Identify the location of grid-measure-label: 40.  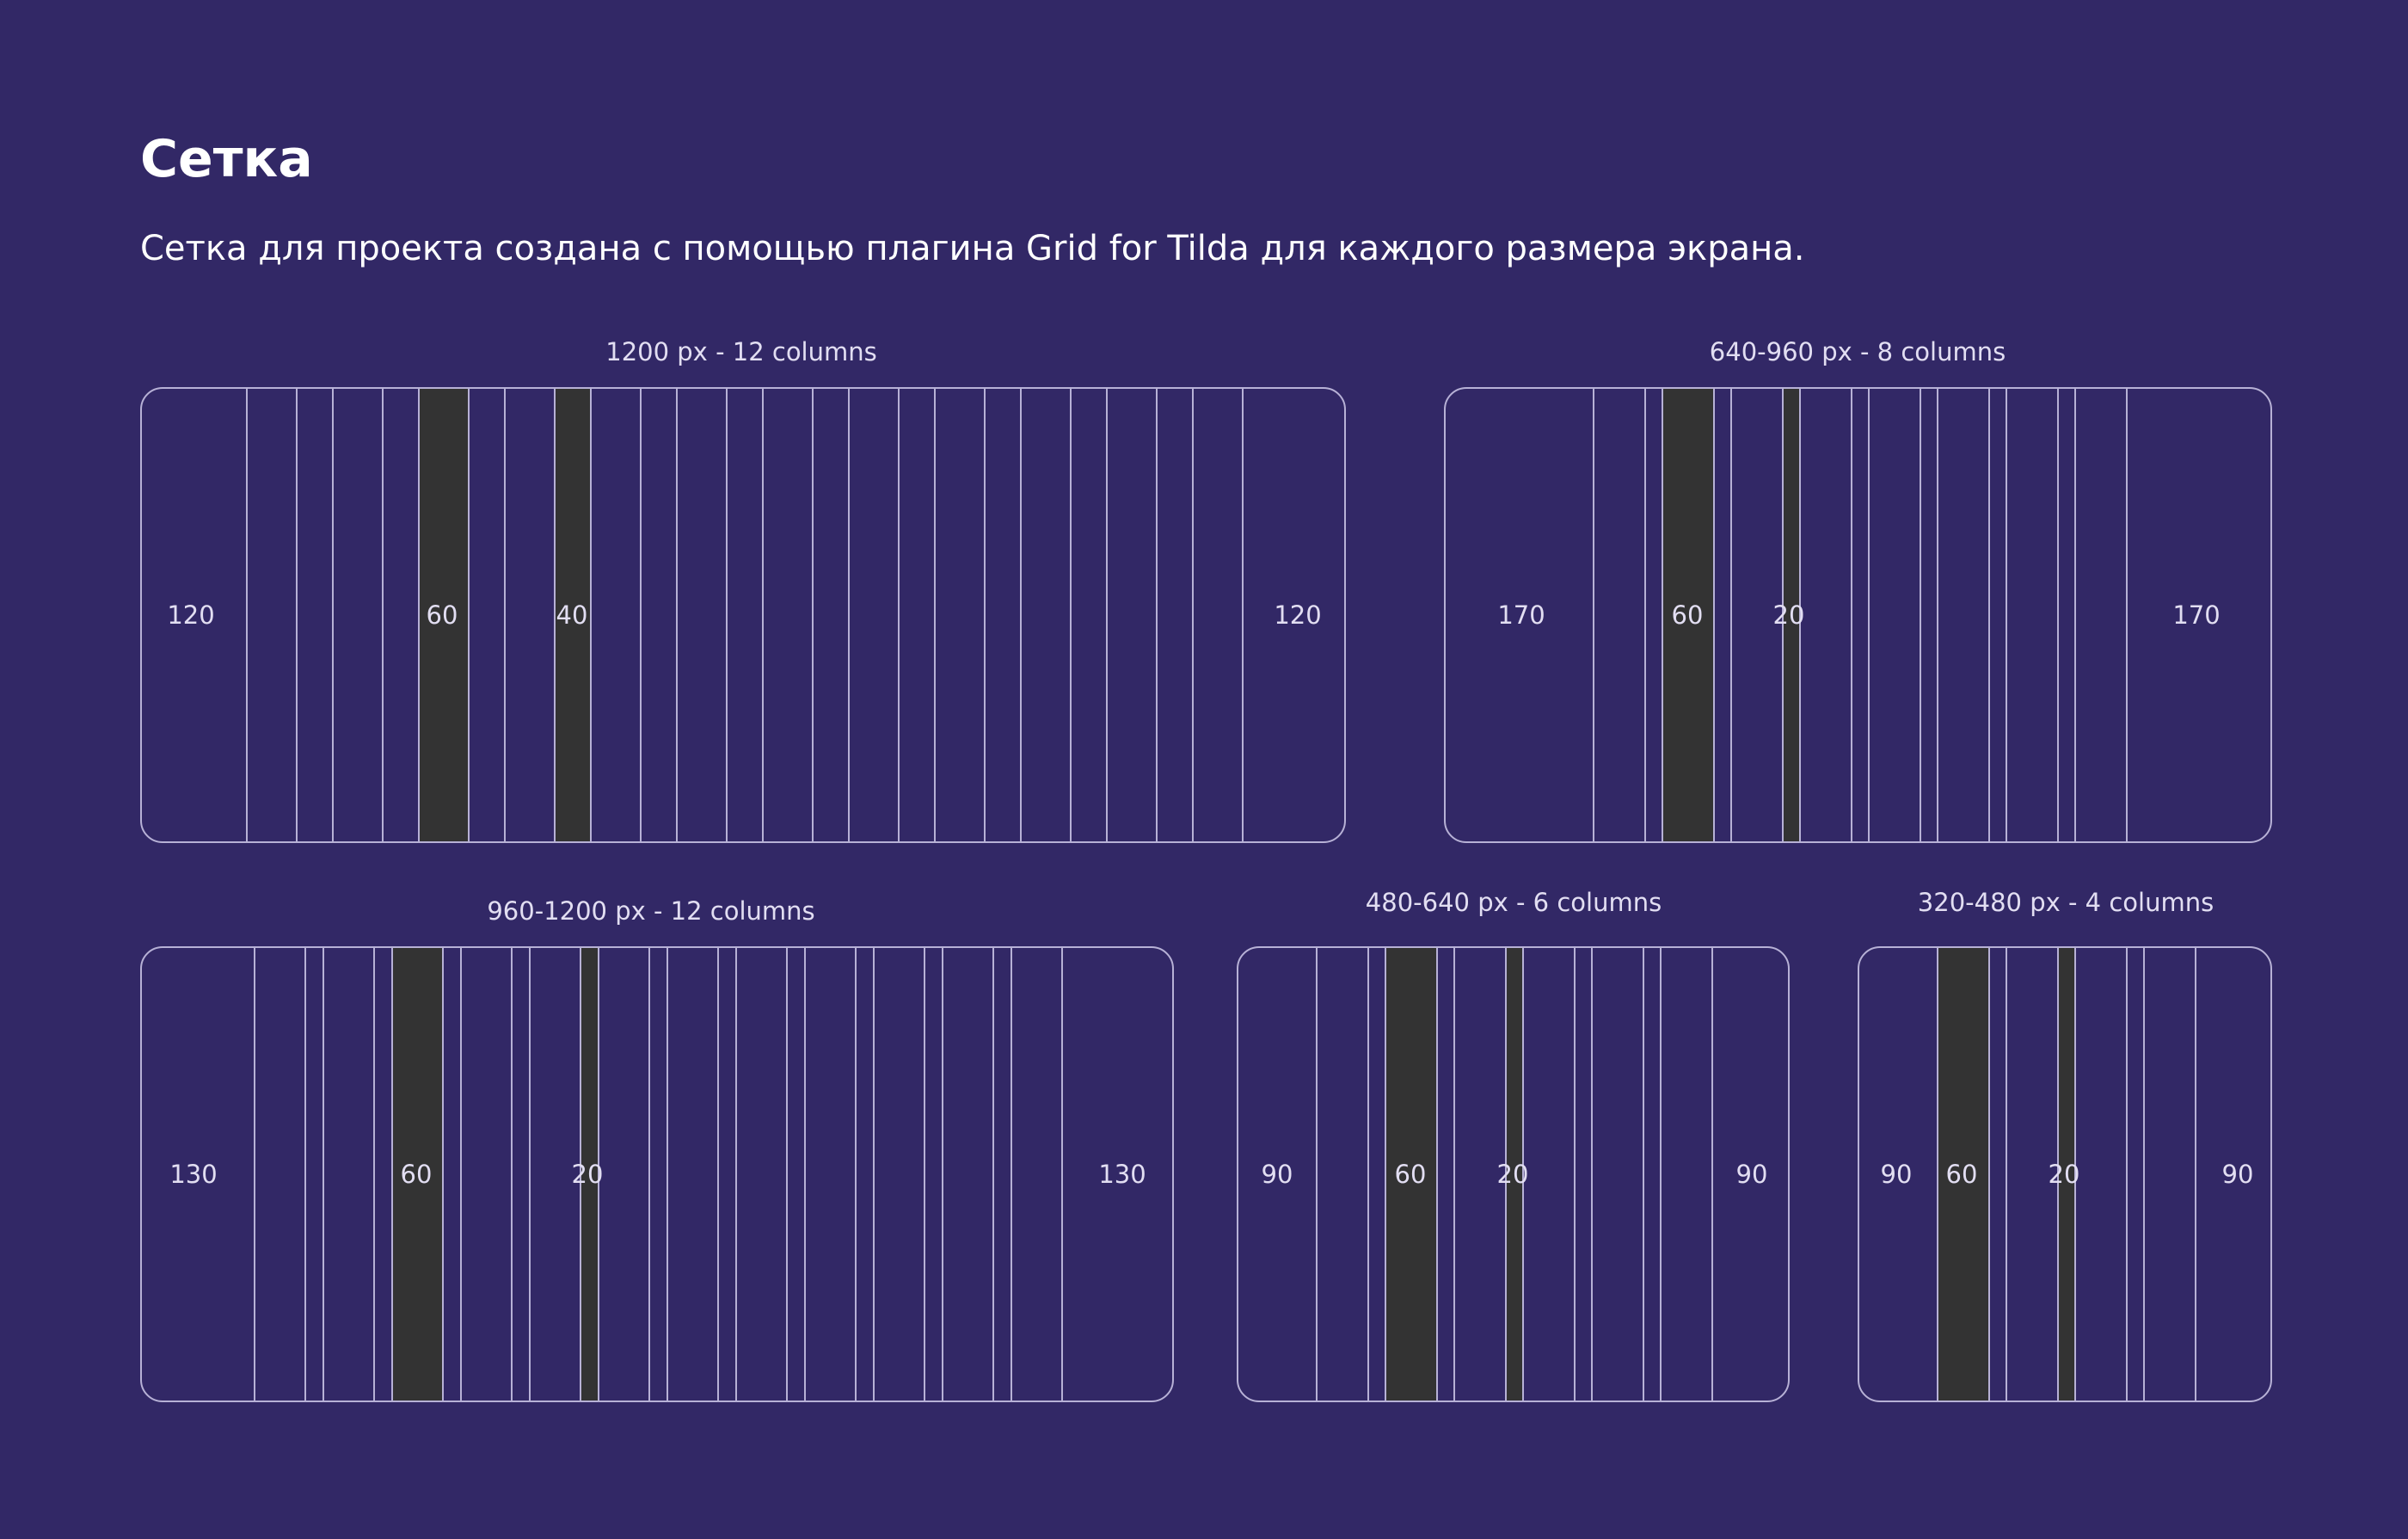
(572, 615).